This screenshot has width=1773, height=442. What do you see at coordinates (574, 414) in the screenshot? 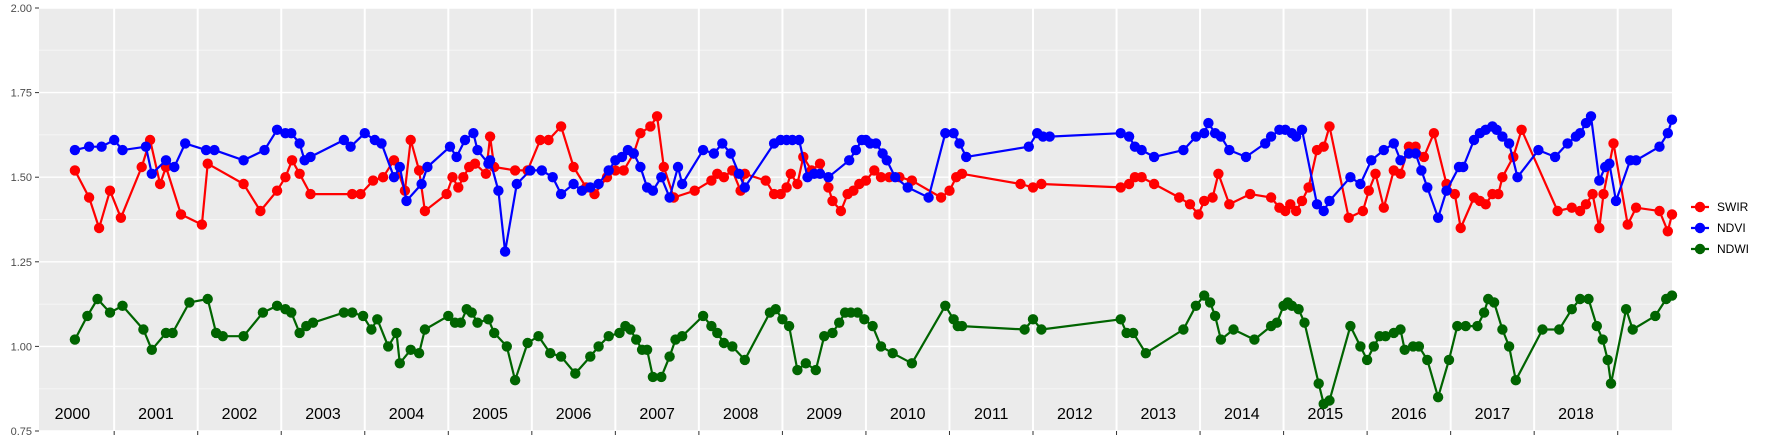
I see `year-label: 2006` at bounding box center [574, 414].